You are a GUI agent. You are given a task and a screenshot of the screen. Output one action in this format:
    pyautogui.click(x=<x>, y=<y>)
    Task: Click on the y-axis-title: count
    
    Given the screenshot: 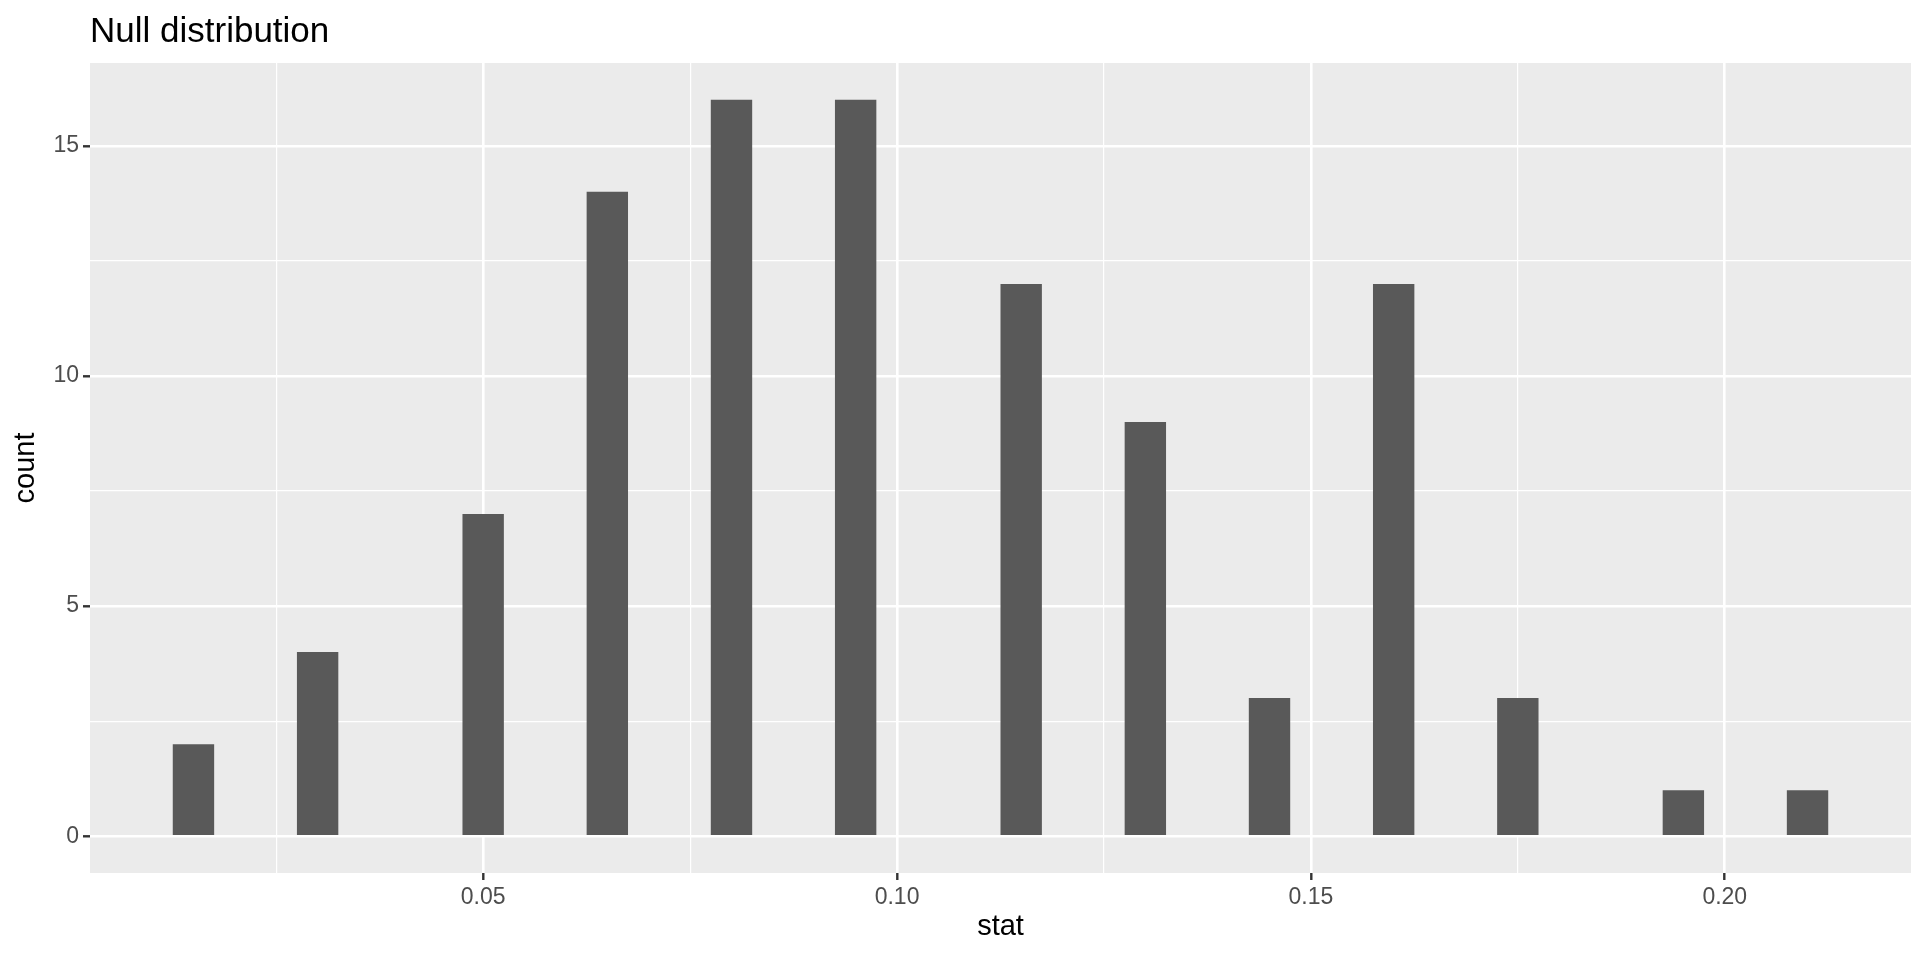 What is the action you would take?
    pyautogui.click(x=24, y=468)
    